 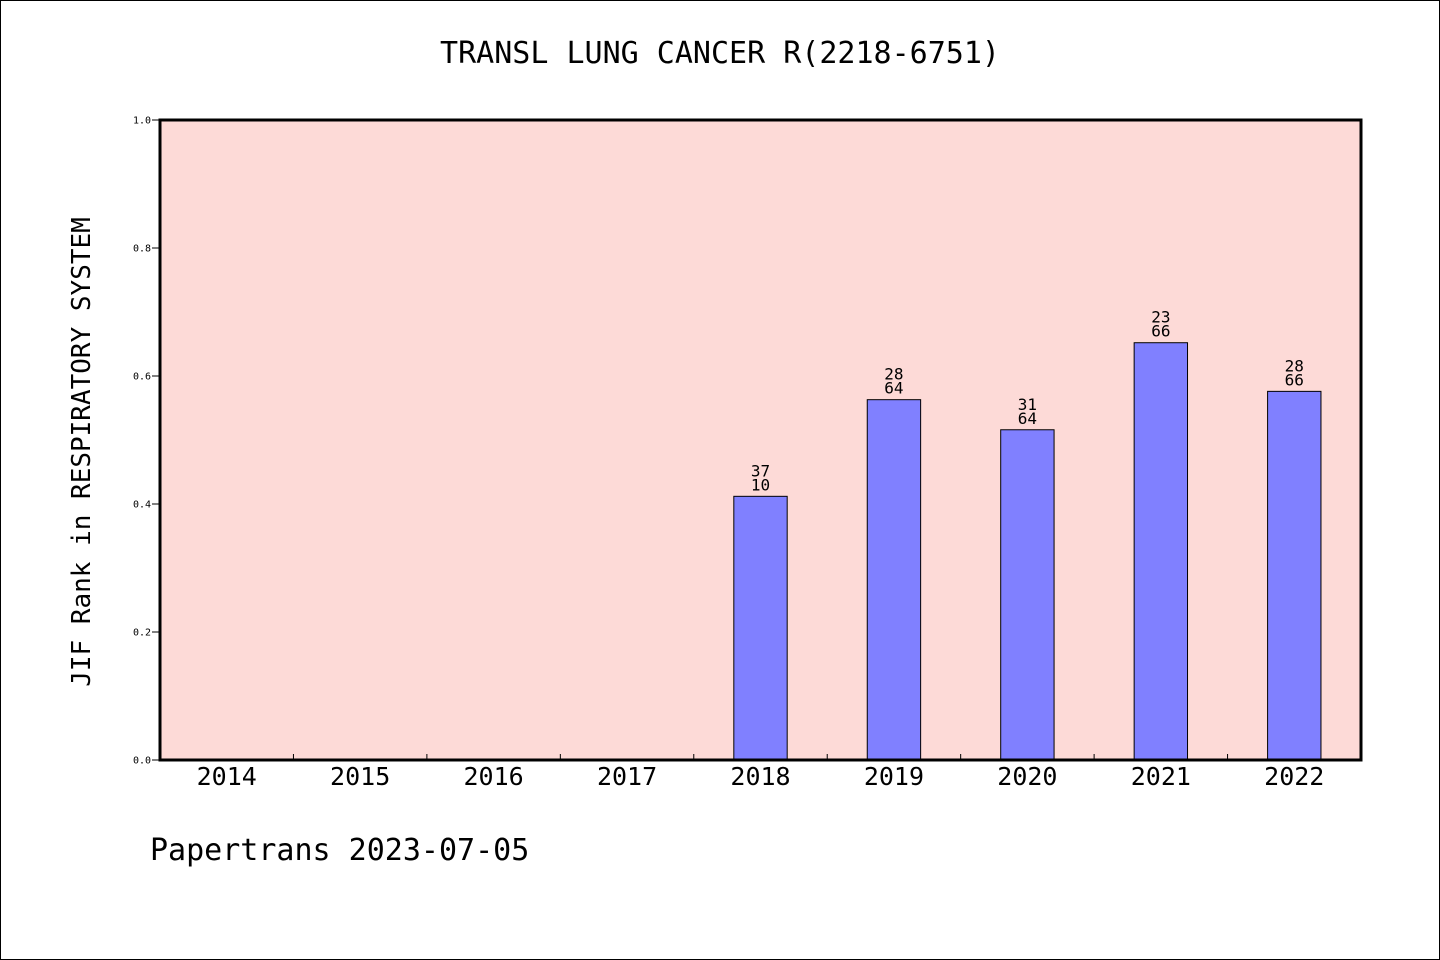 I want to click on x-tick-label: 2015, so click(x=360, y=776).